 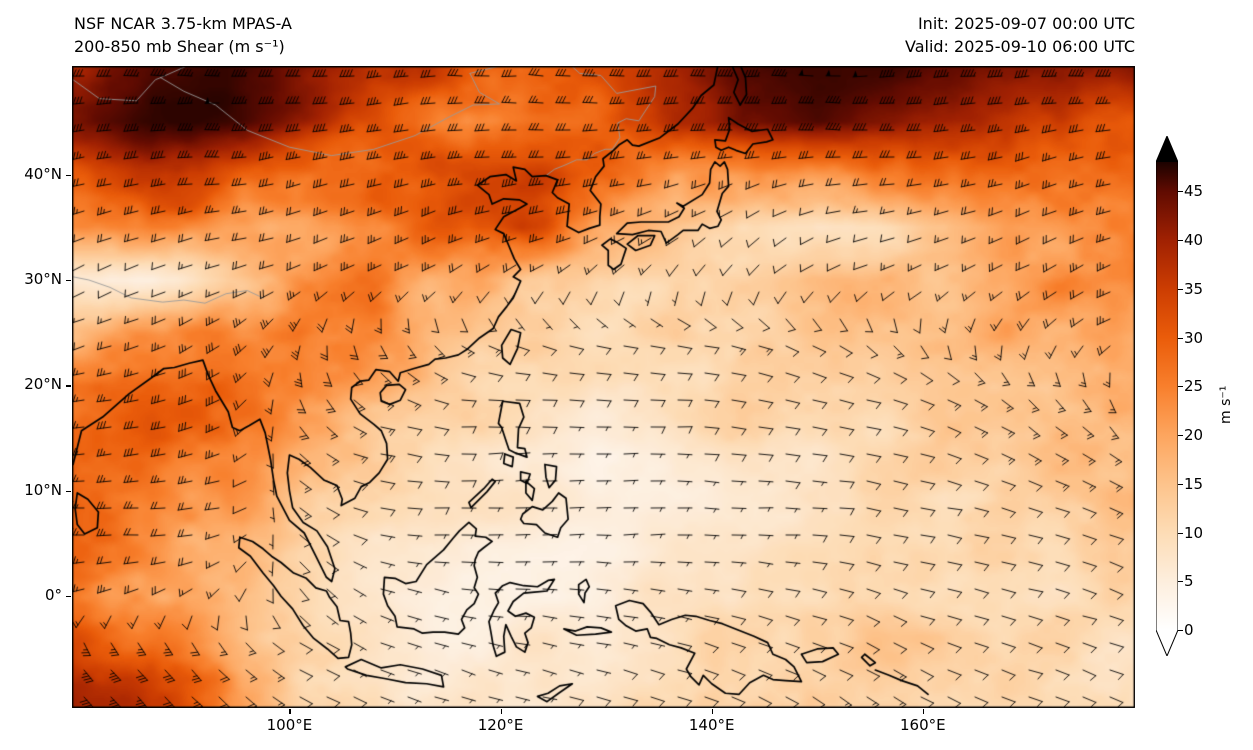 What do you see at coordinates (43, 173) in the screenshot?
I see `y-tick-label: 40°N` at bounding box center [43, 173].